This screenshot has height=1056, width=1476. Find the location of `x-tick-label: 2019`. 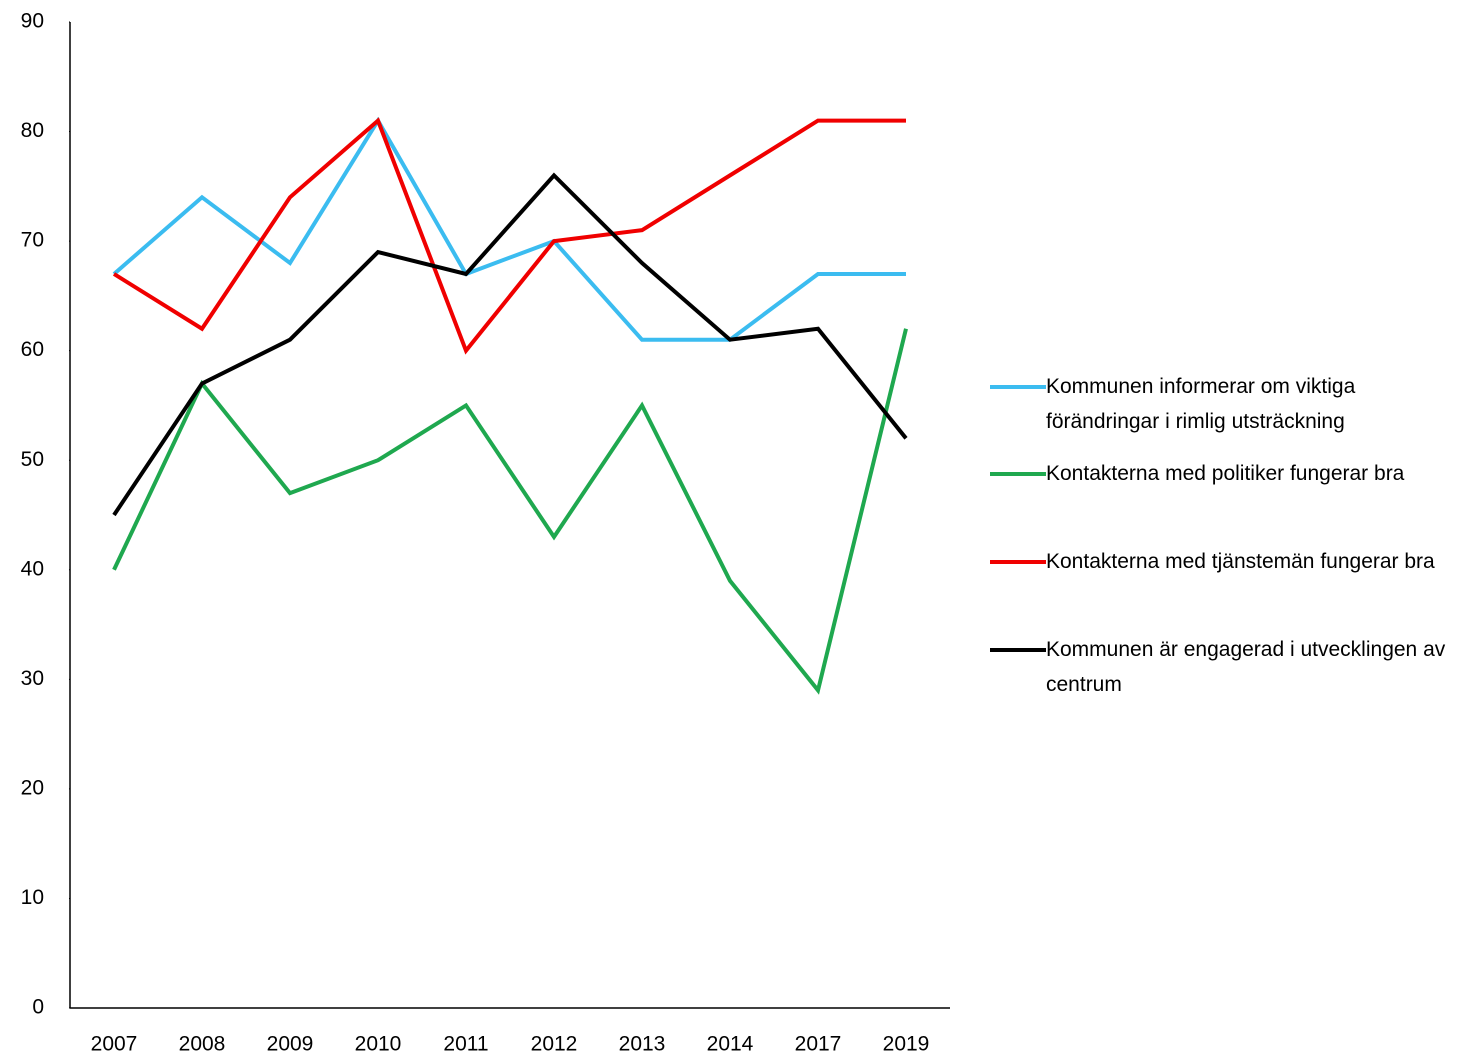

x-tick-label: 2019 is located at coordinates (906, 1044).